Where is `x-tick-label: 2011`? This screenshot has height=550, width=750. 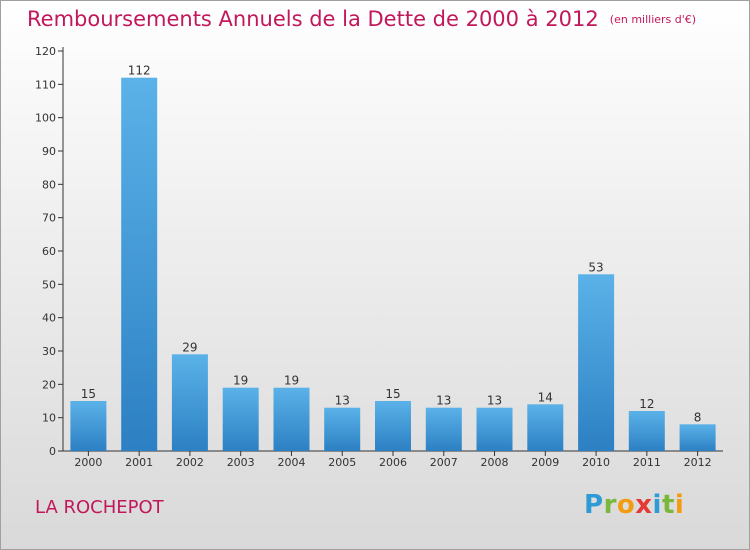 x-tick-label: 2011 is located at coordinates (647, 462).